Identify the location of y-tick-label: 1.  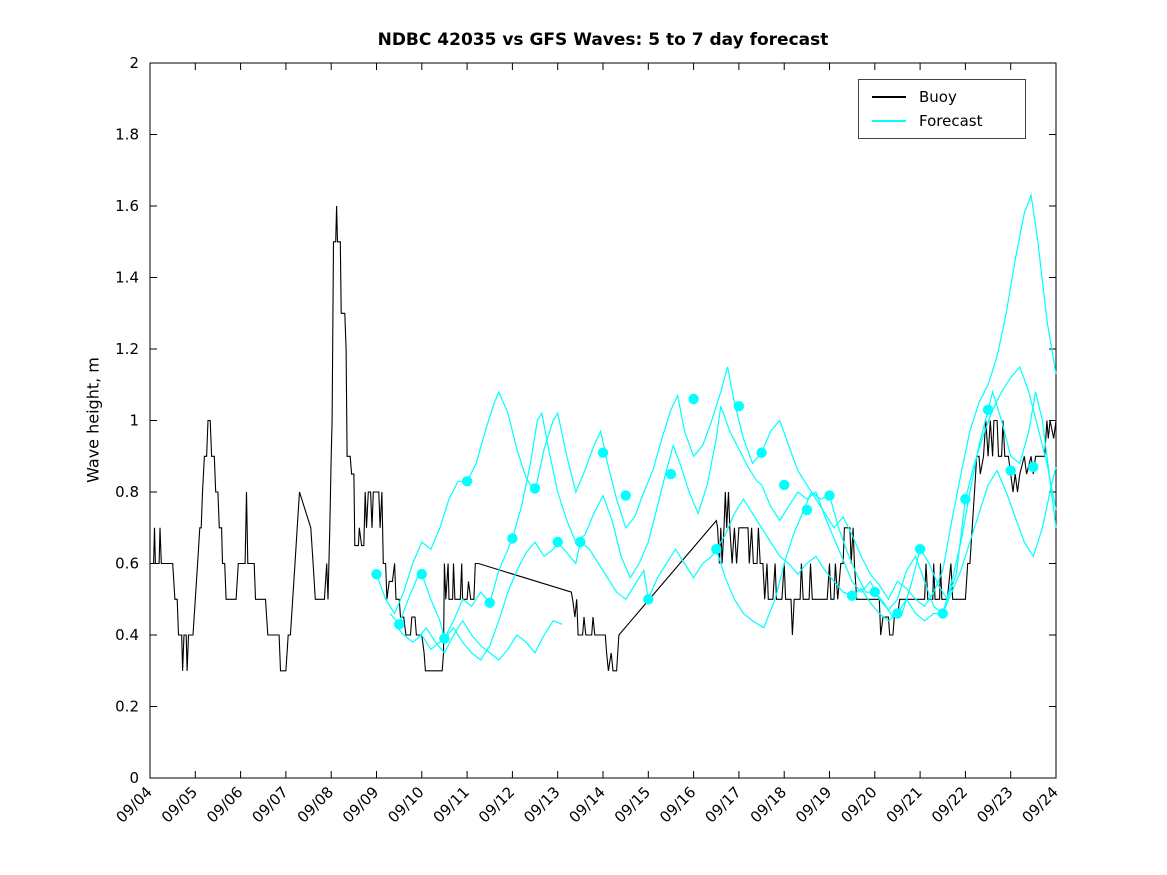
(134, 421).